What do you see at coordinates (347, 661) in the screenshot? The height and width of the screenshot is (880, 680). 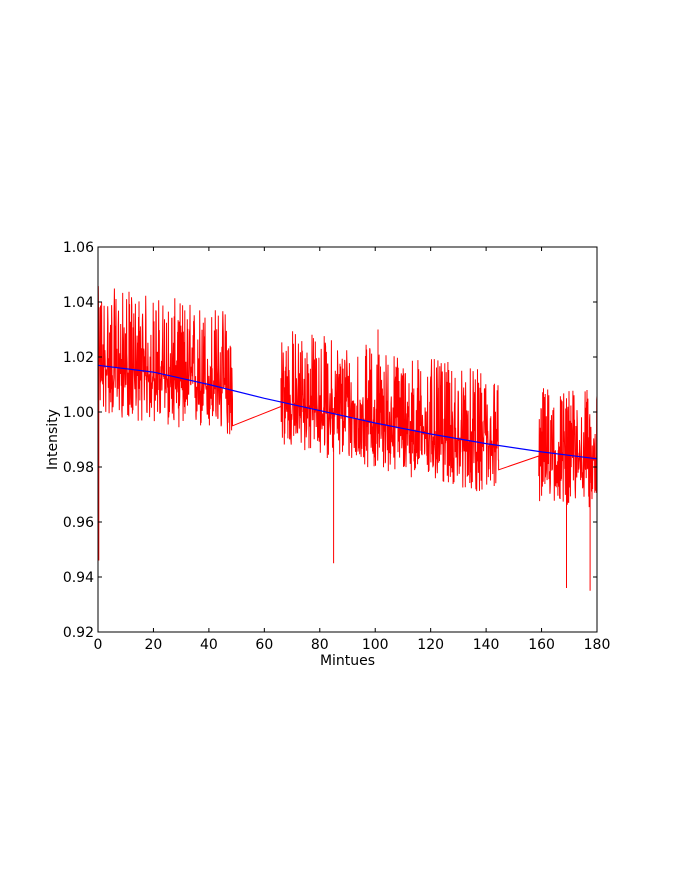 I see `x-axis-label: Mintues` at bounding box center [347, 661].